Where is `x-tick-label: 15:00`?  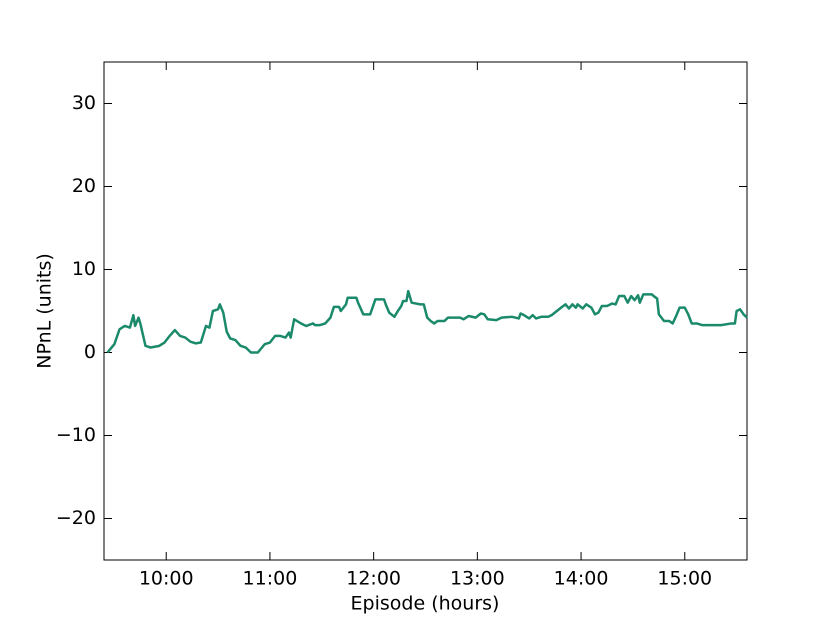 x-tick-label: 15:00 is located at coordinates (684, 579).